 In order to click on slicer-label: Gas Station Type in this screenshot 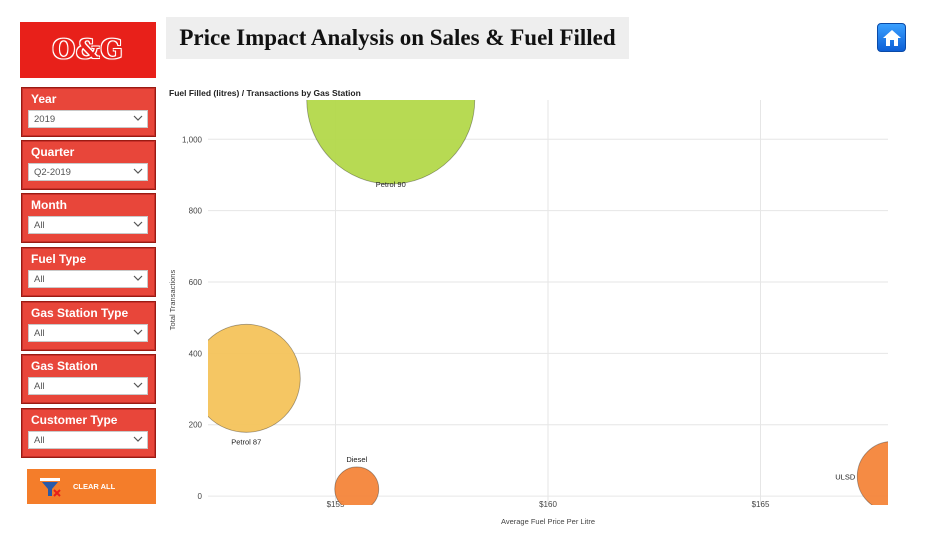, I will do `click(80, 313)`.